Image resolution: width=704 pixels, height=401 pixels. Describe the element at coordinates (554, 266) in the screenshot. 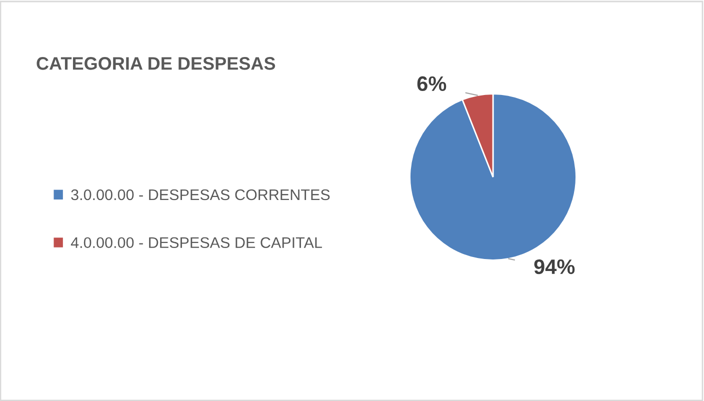

I see `data-label: 94%` at that location.